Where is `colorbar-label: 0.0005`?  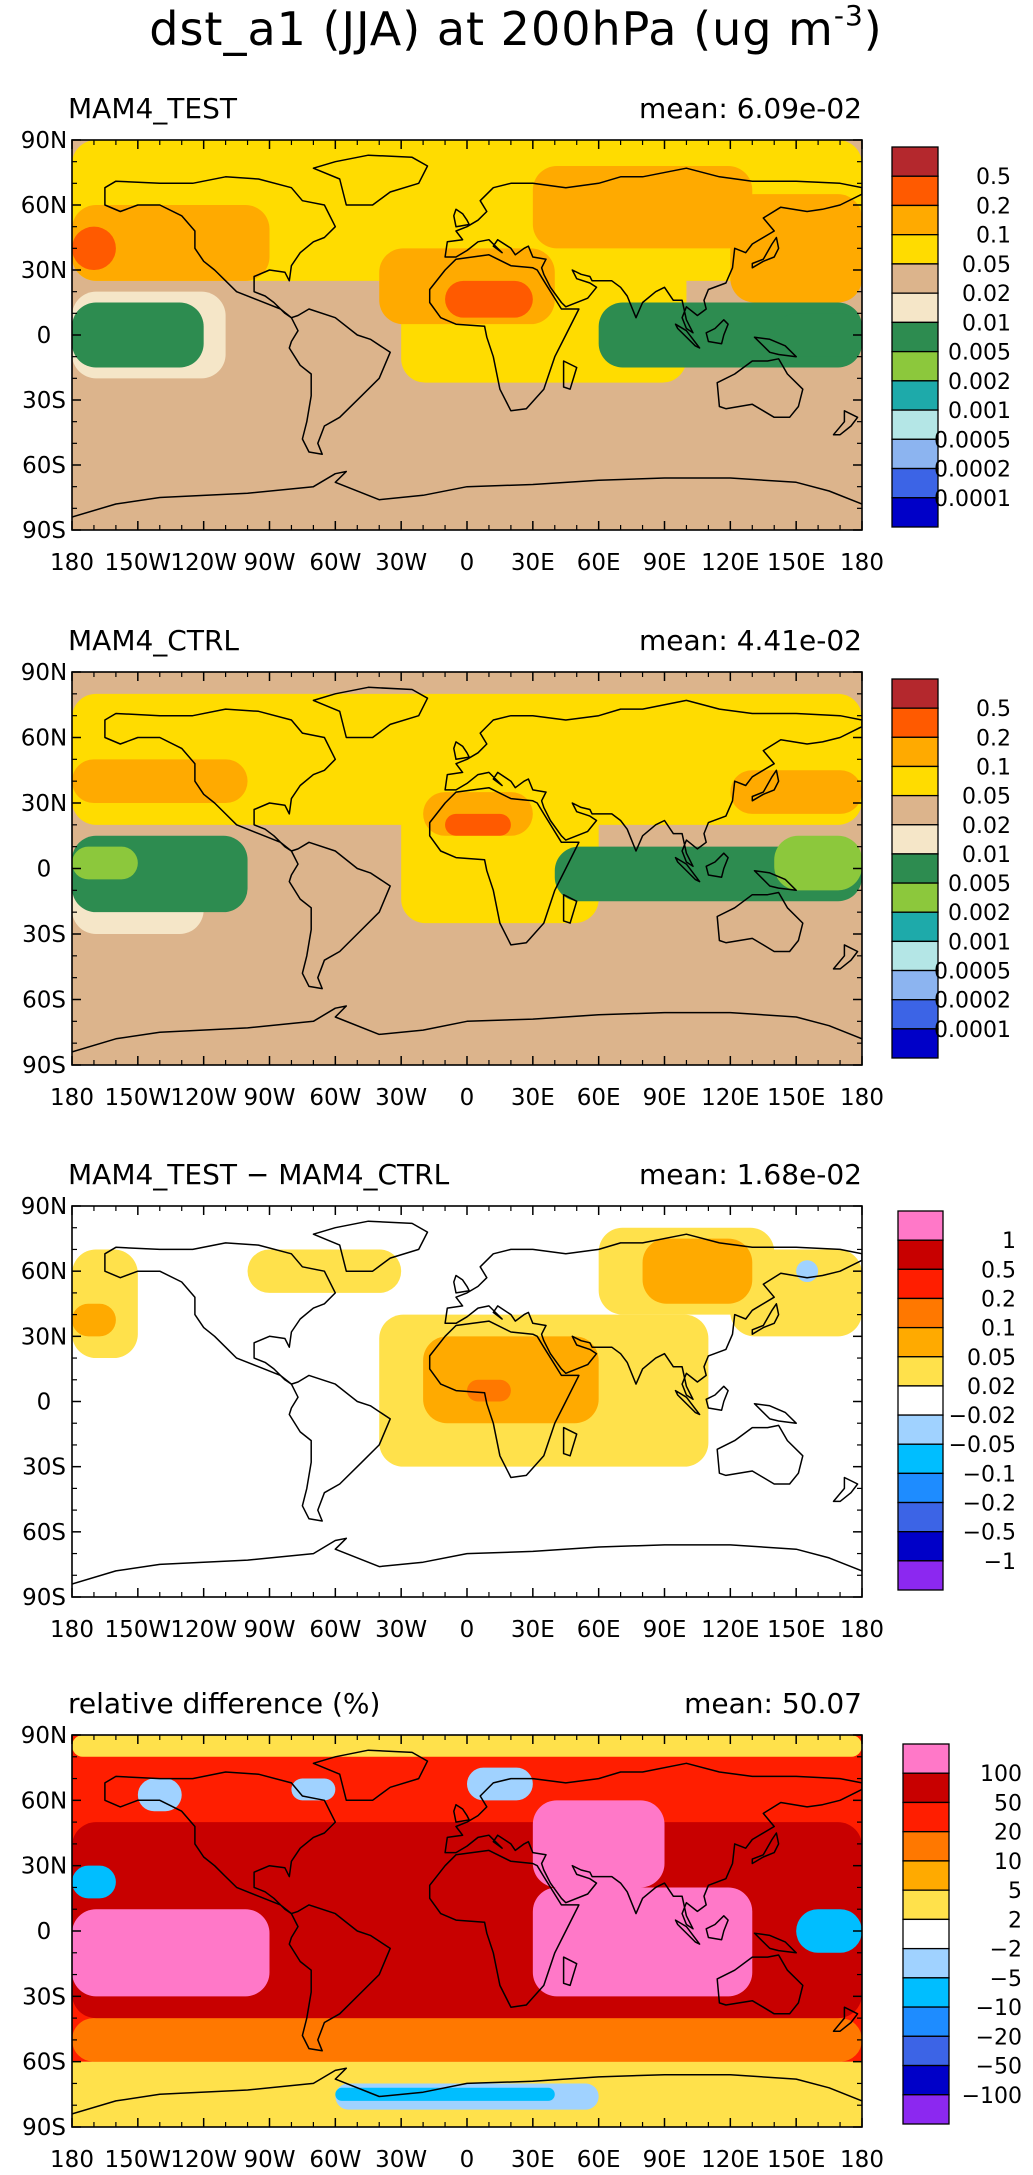 colorbar-label: 0.0005 is located at coordinates (972, 440).